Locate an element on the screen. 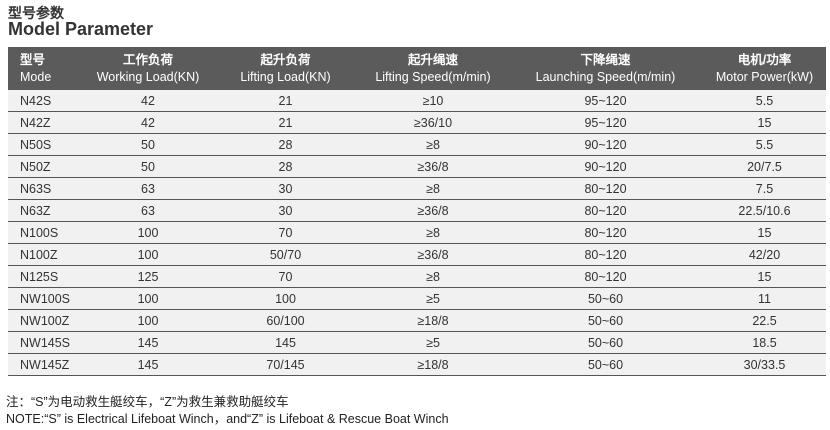 This screenshot has width=830, height=430. table-cell: NW145Z is located at coordinates (45, 364).